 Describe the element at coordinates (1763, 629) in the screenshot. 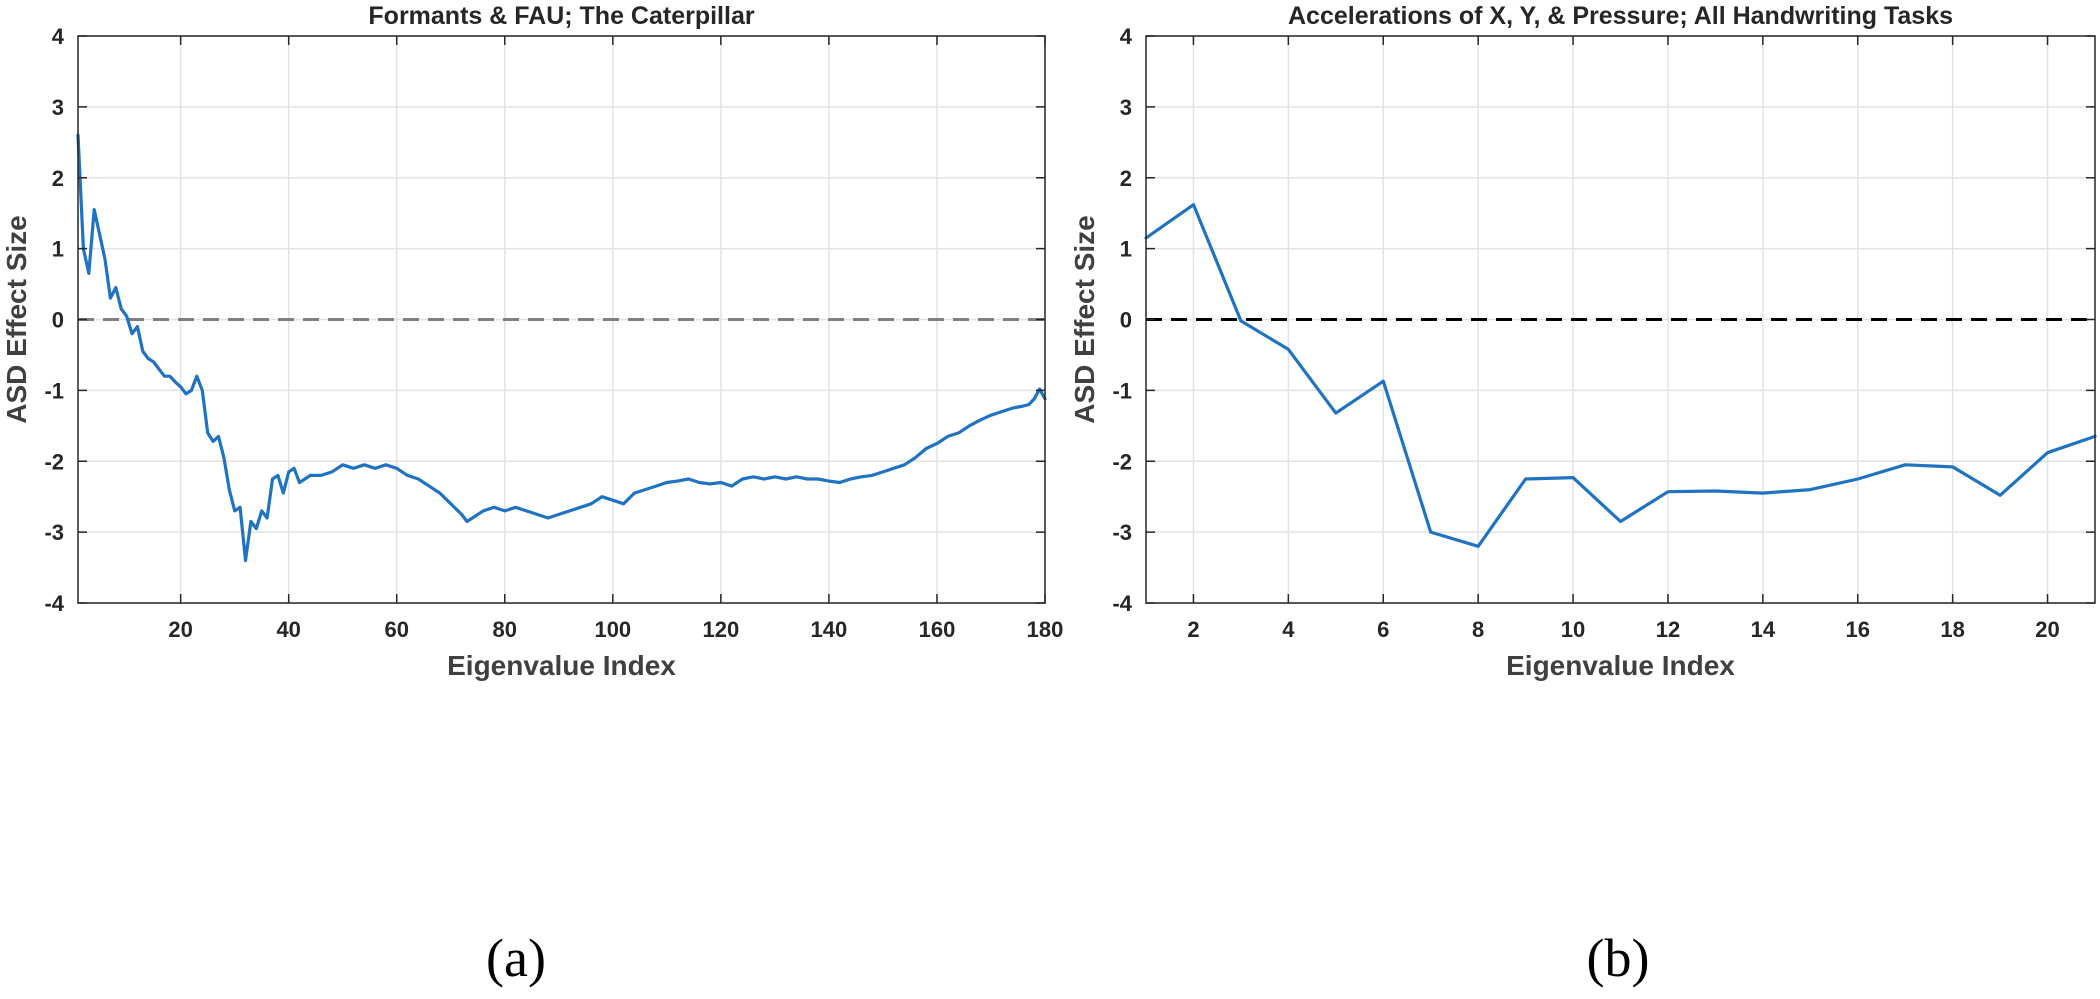

I see `x-tick-label-b: 14` at that location.